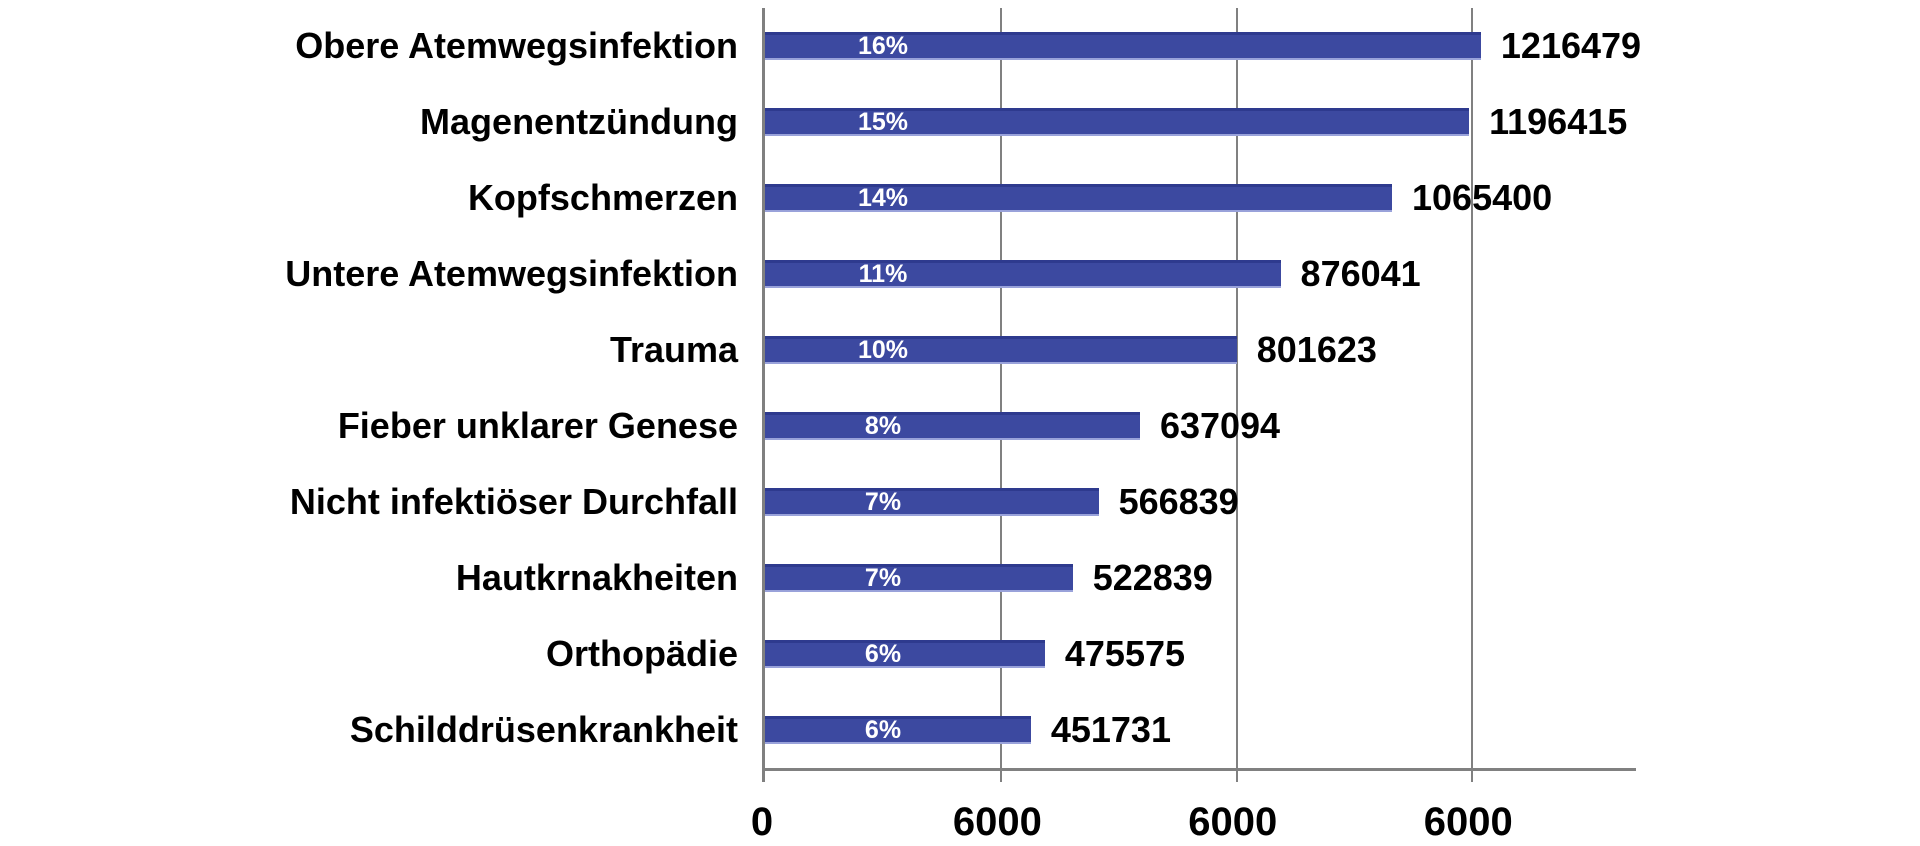 The width and height of the screenshot is (1920, 846). I want to click on x-tick-label: 0, so click(762, 822).